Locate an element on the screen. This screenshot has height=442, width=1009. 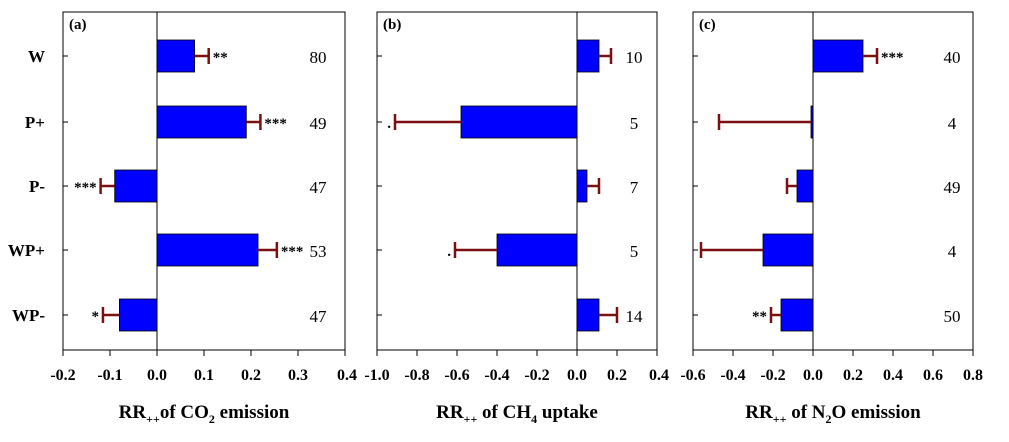
panel-label: (c) is located at coordinates (707, 25).